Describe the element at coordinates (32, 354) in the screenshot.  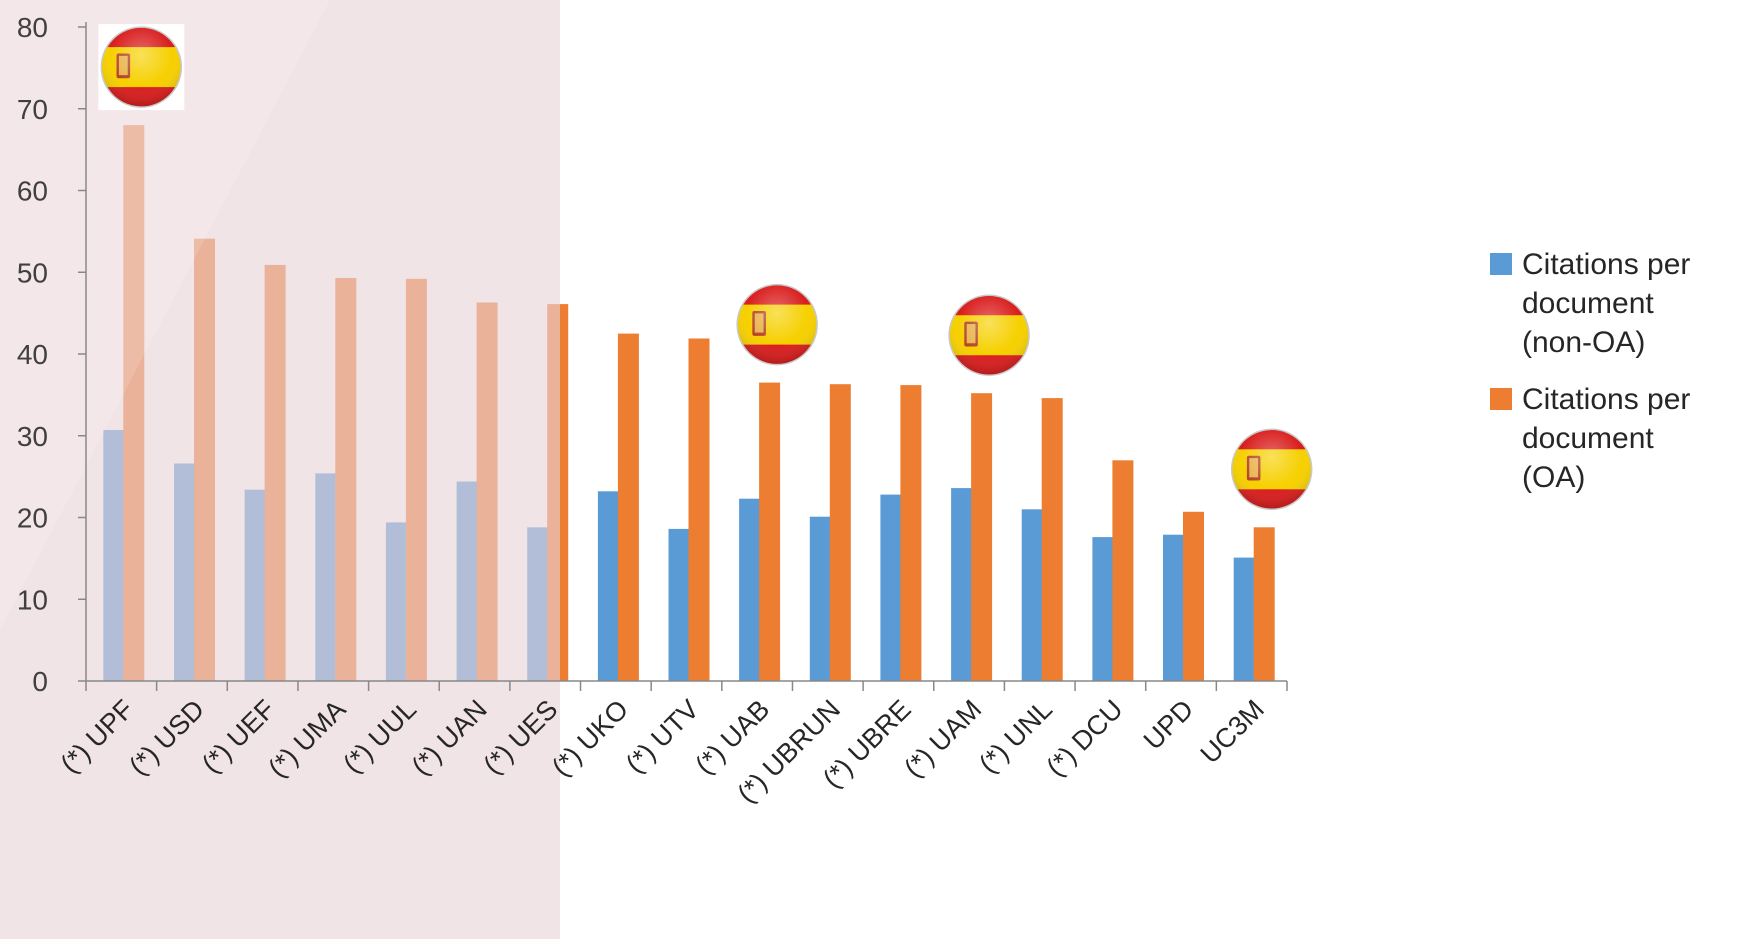
I see `y-tick-label: 40` at that location.